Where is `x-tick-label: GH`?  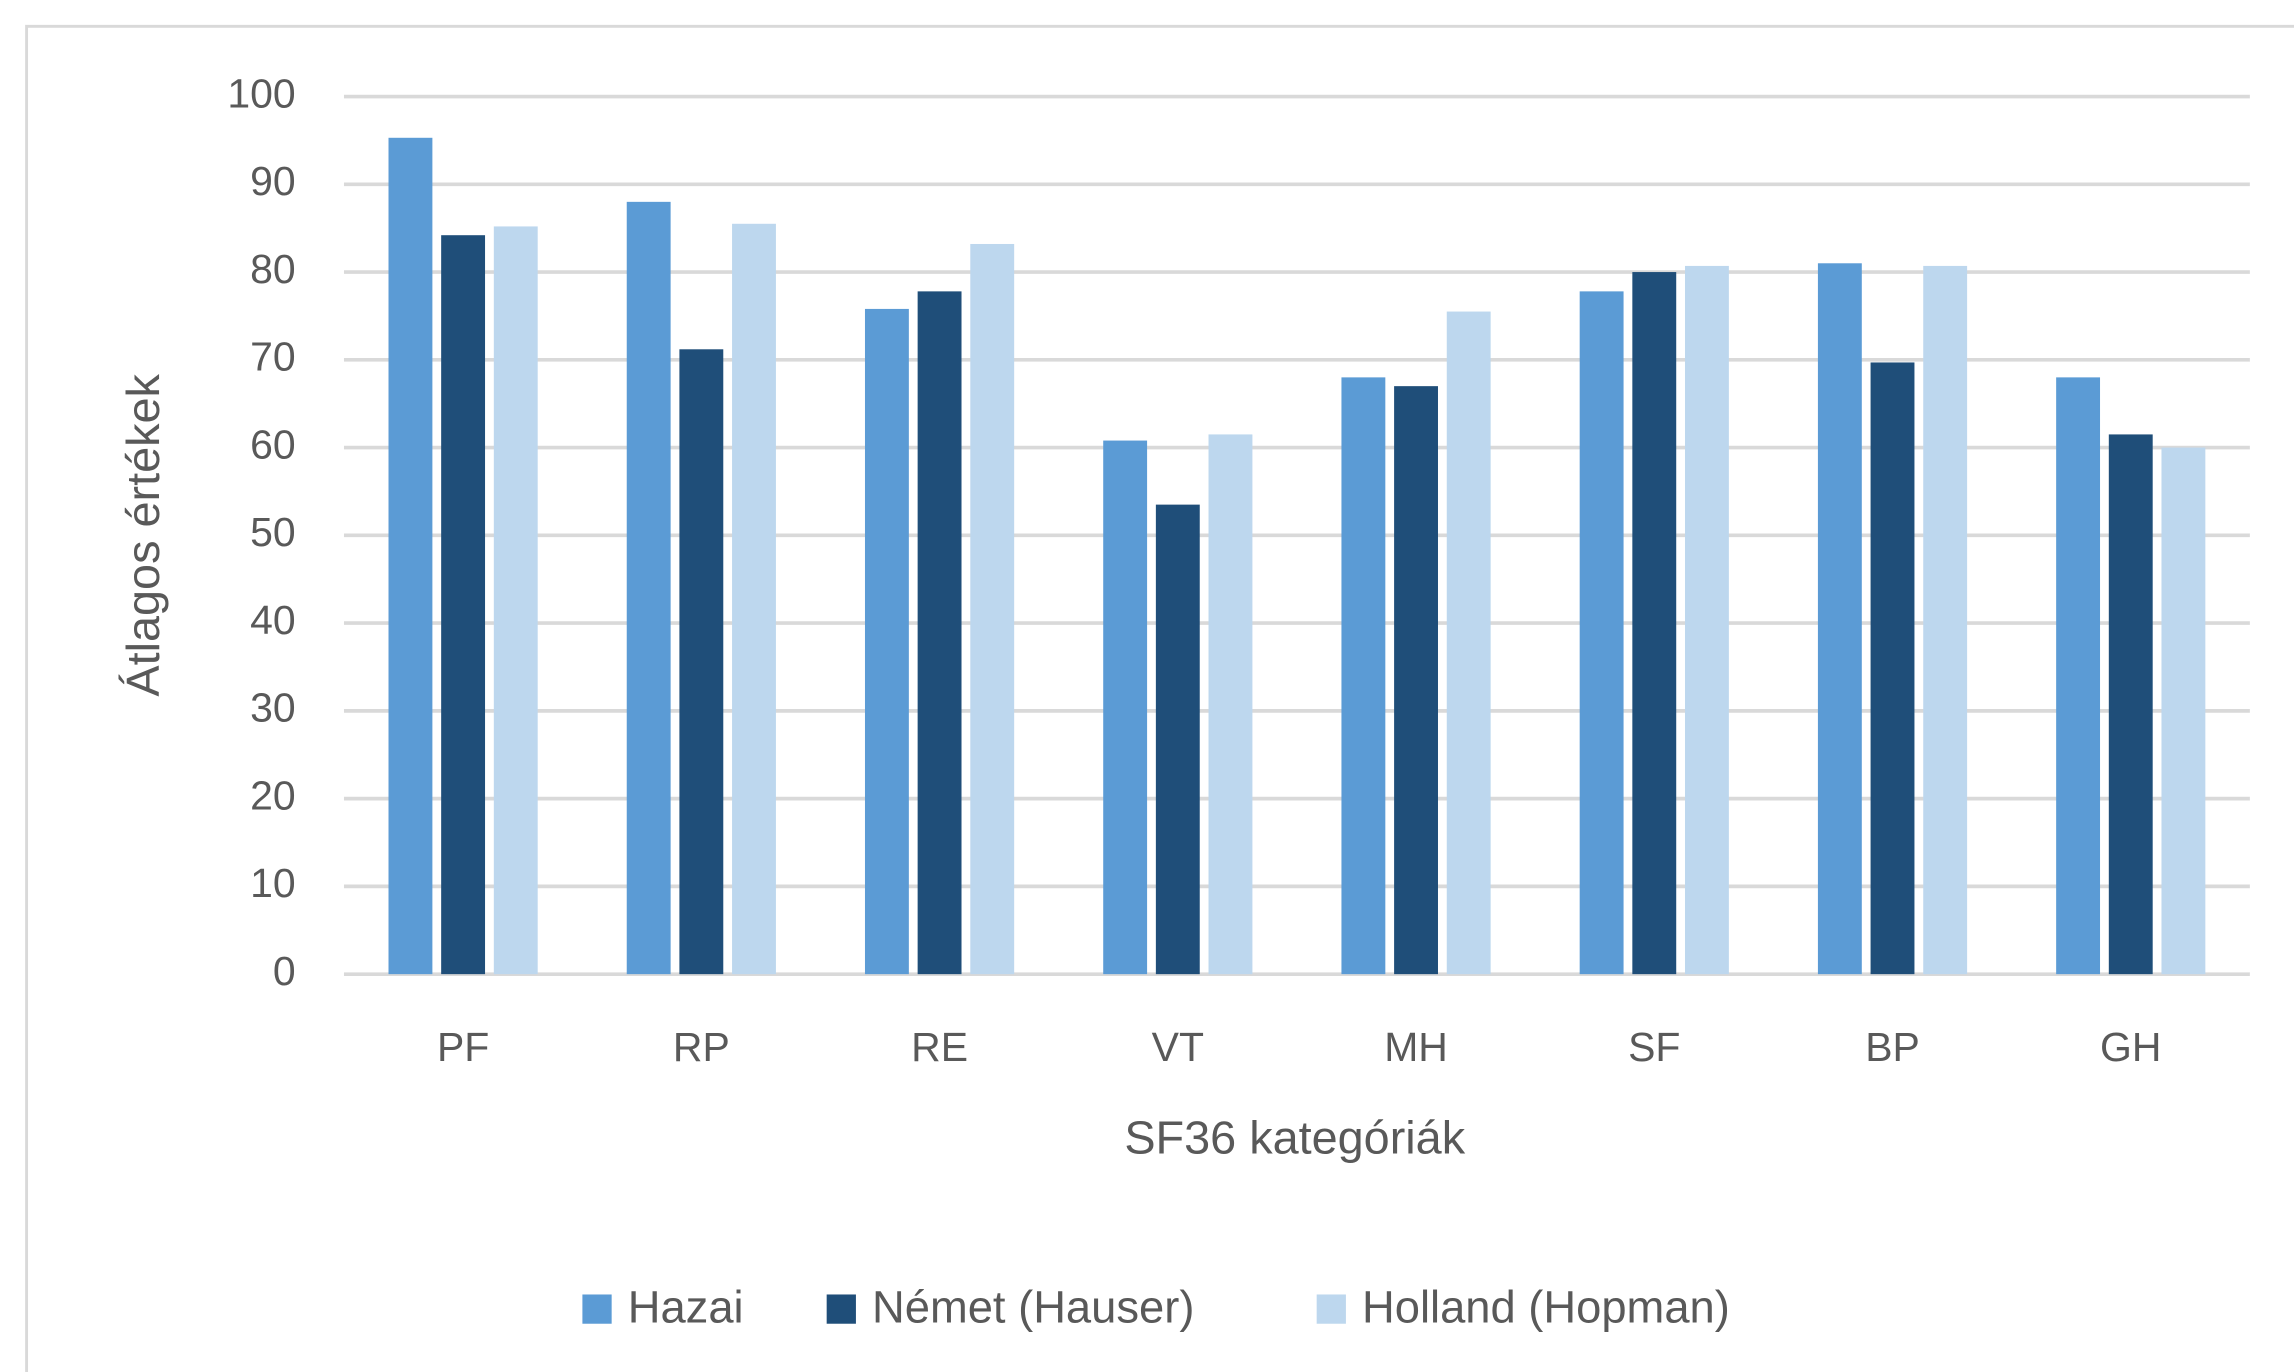 x-tick-label: GH is located at coordinates (2130, 1047).